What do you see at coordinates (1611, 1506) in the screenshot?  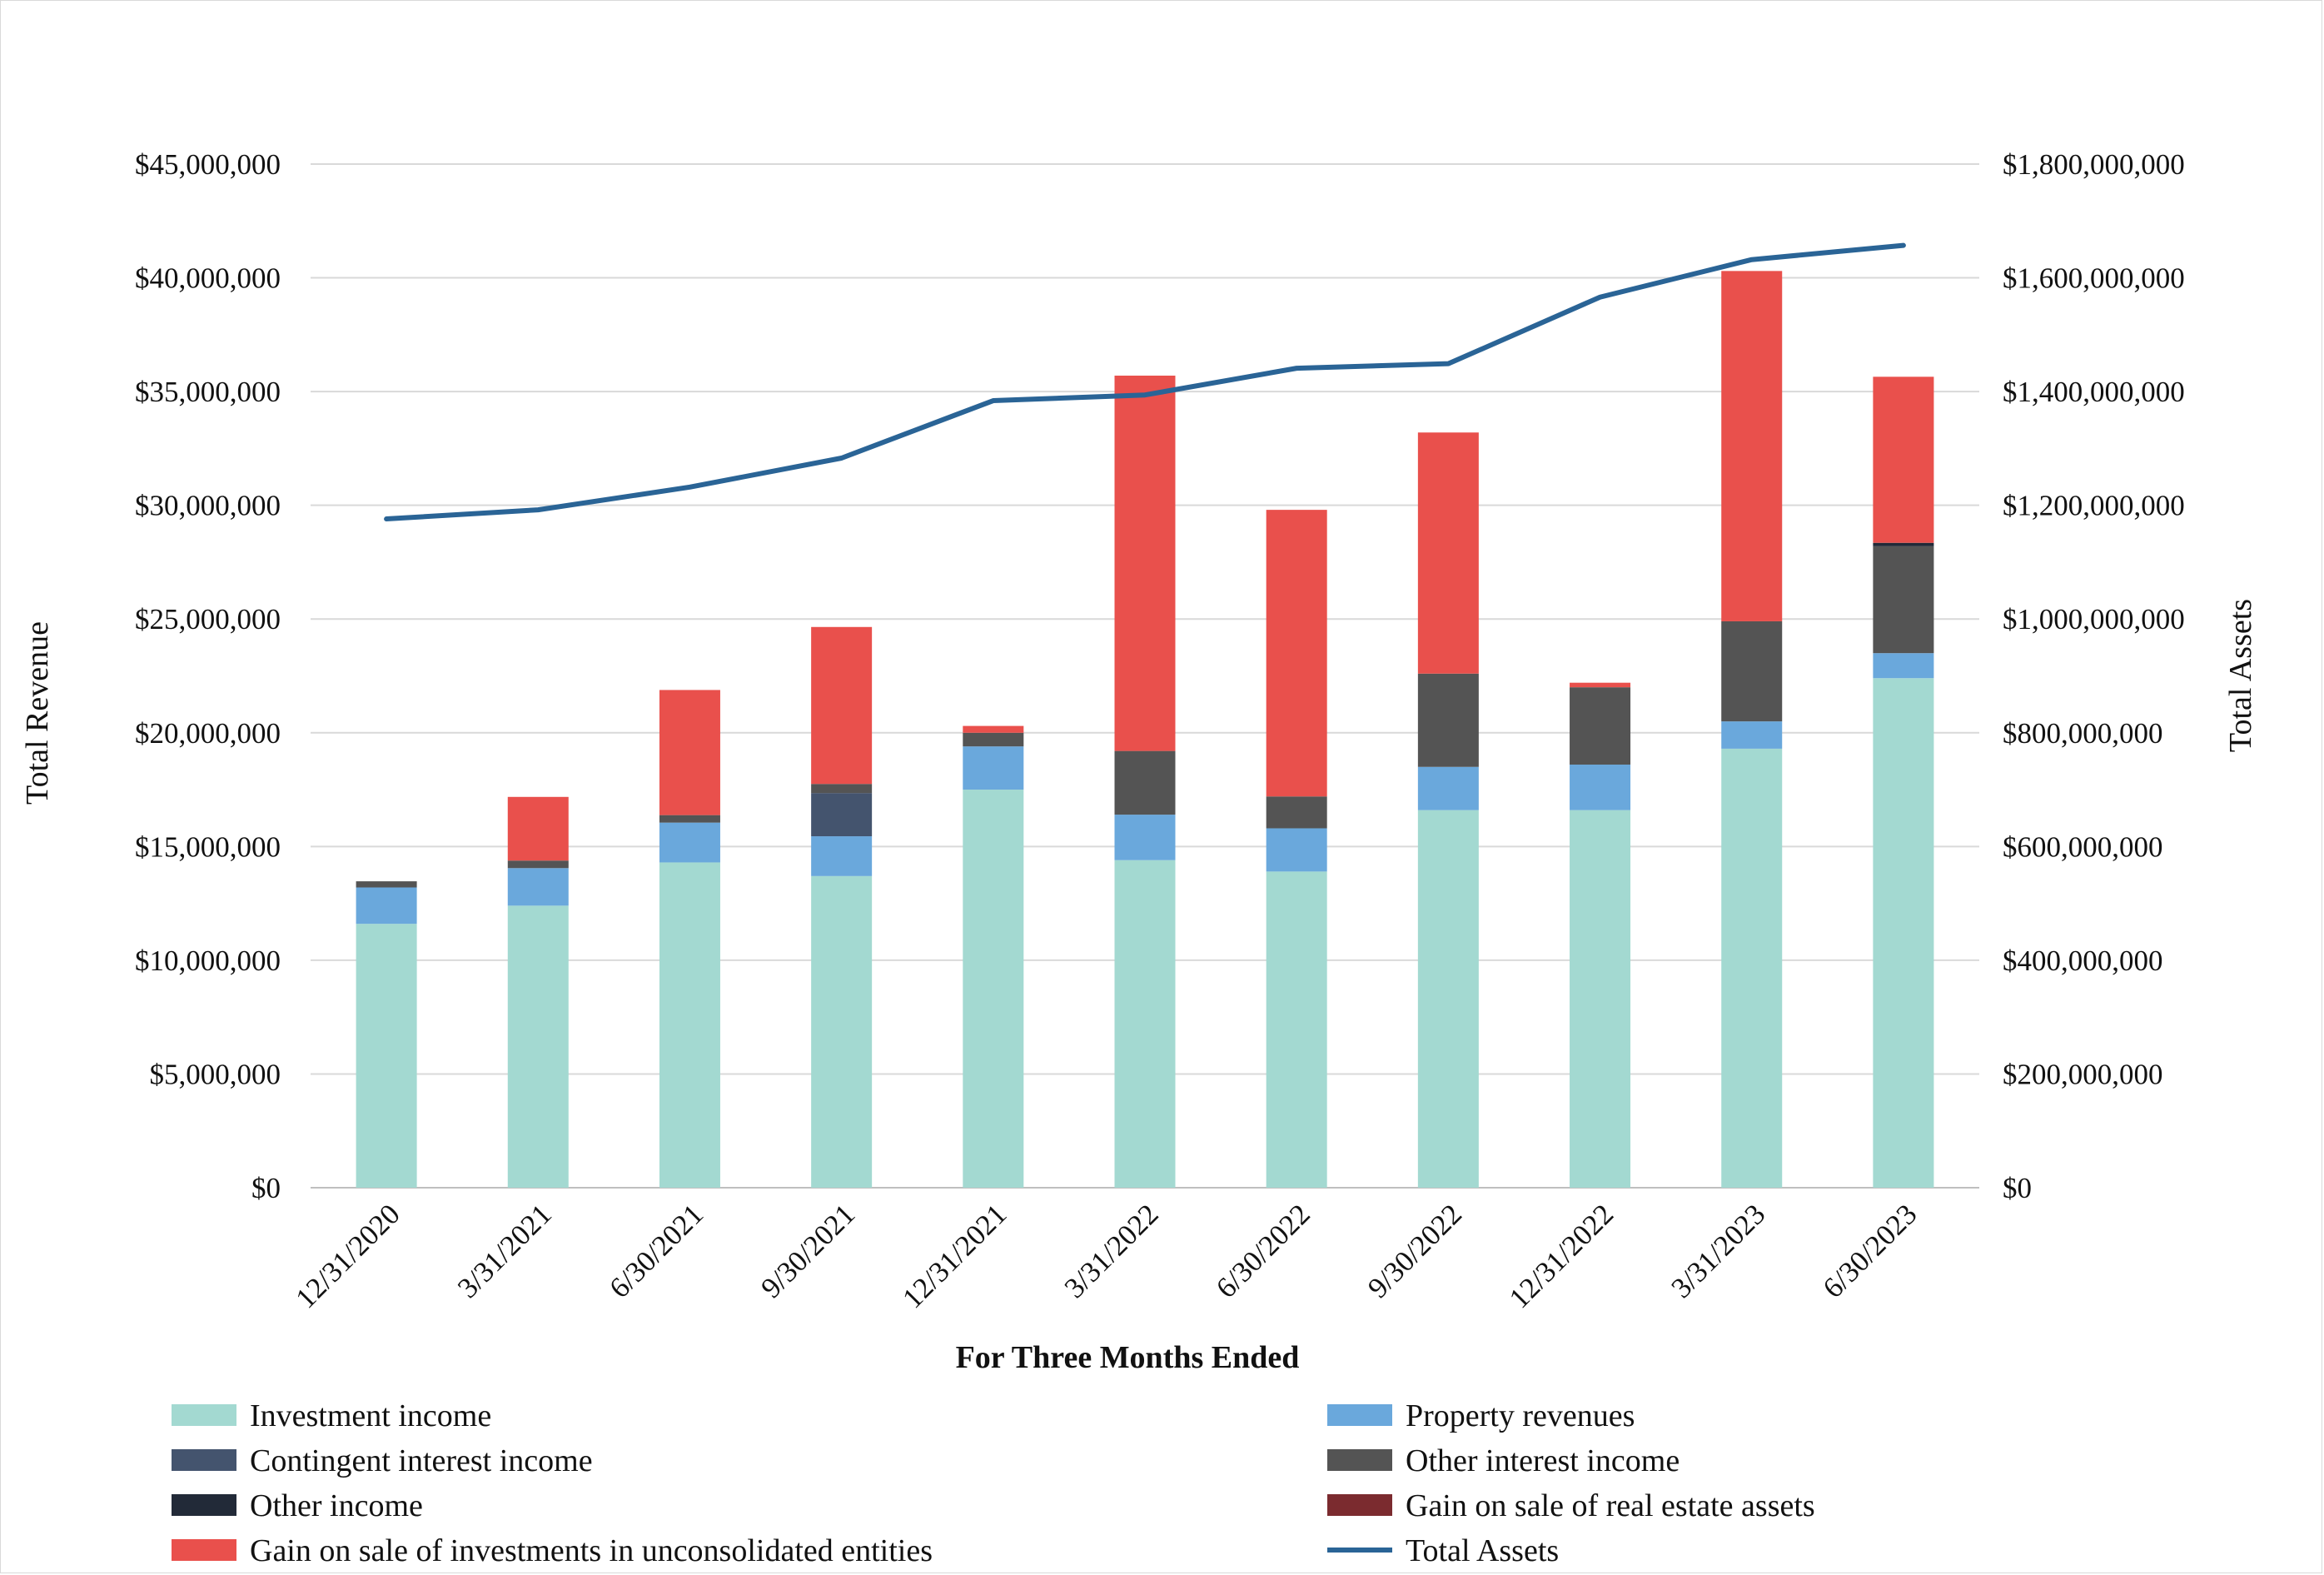 I see `legend-label: Gain on sale of real estate assets` at bounding box center [1611, 1506].